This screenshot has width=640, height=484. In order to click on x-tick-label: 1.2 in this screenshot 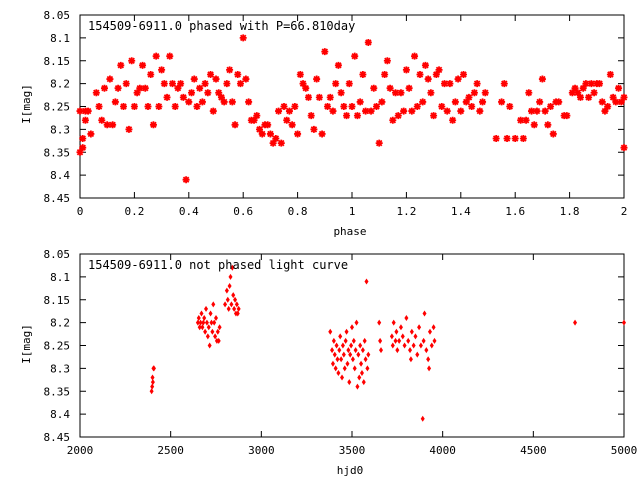, I will do `click(406, 211)`.